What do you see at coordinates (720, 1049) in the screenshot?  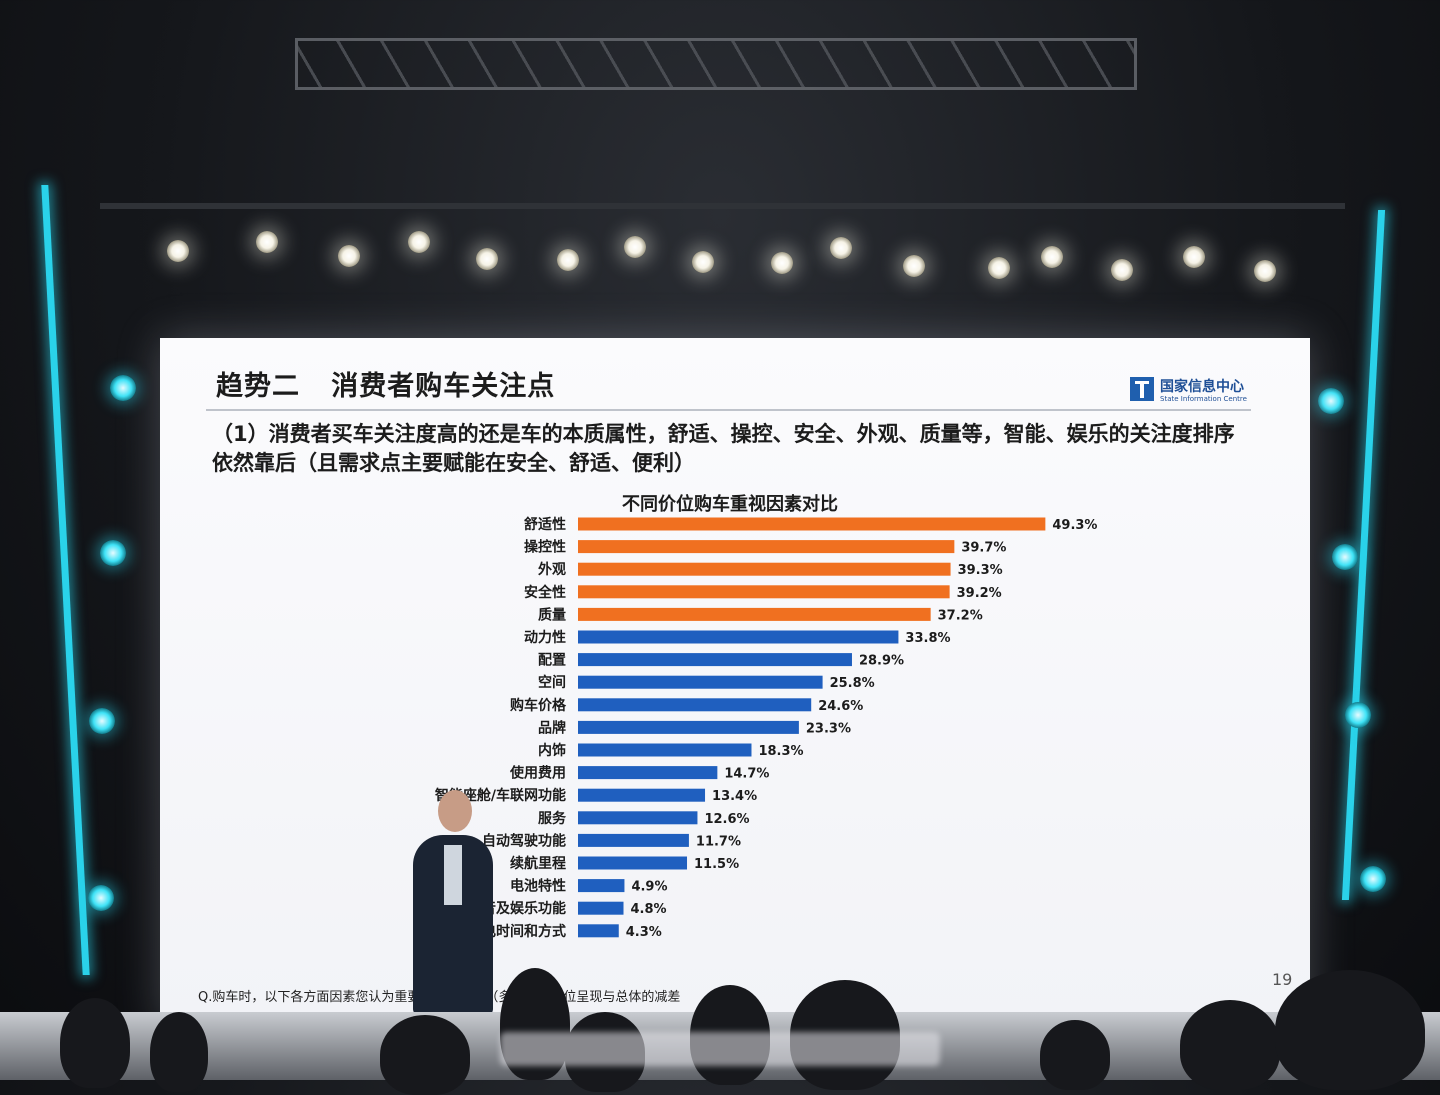 I see `watermark-blur` at bounding box center [720, 1049].